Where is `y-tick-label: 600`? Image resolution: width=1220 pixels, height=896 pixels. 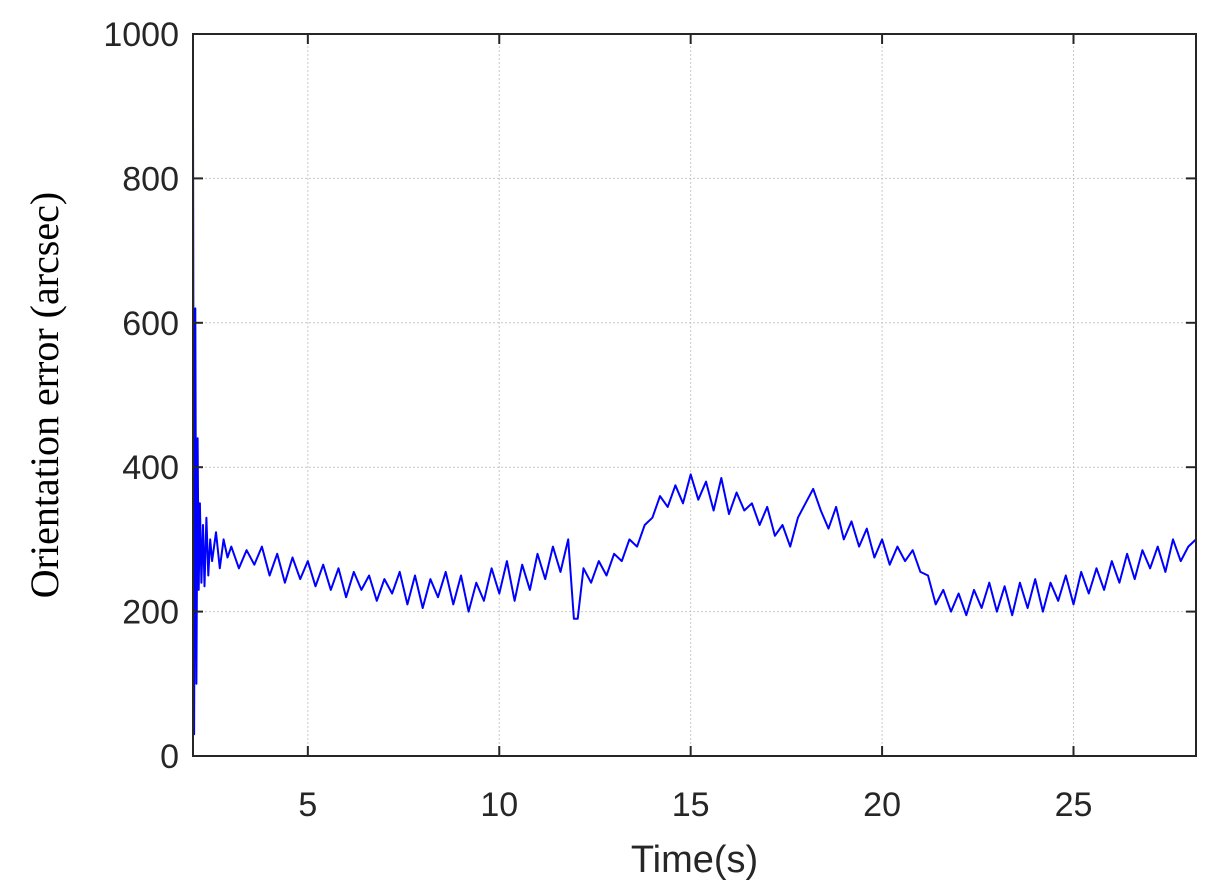
y-tick-label: 600 is located at coordinates (150, 324).